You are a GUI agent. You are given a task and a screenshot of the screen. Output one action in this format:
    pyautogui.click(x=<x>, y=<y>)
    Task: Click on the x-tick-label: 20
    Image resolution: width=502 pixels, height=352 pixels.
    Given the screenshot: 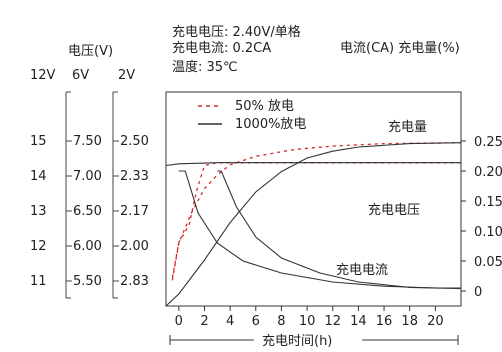 What is the action you would take?
    pyautogui.click(x=435, y=321)
    